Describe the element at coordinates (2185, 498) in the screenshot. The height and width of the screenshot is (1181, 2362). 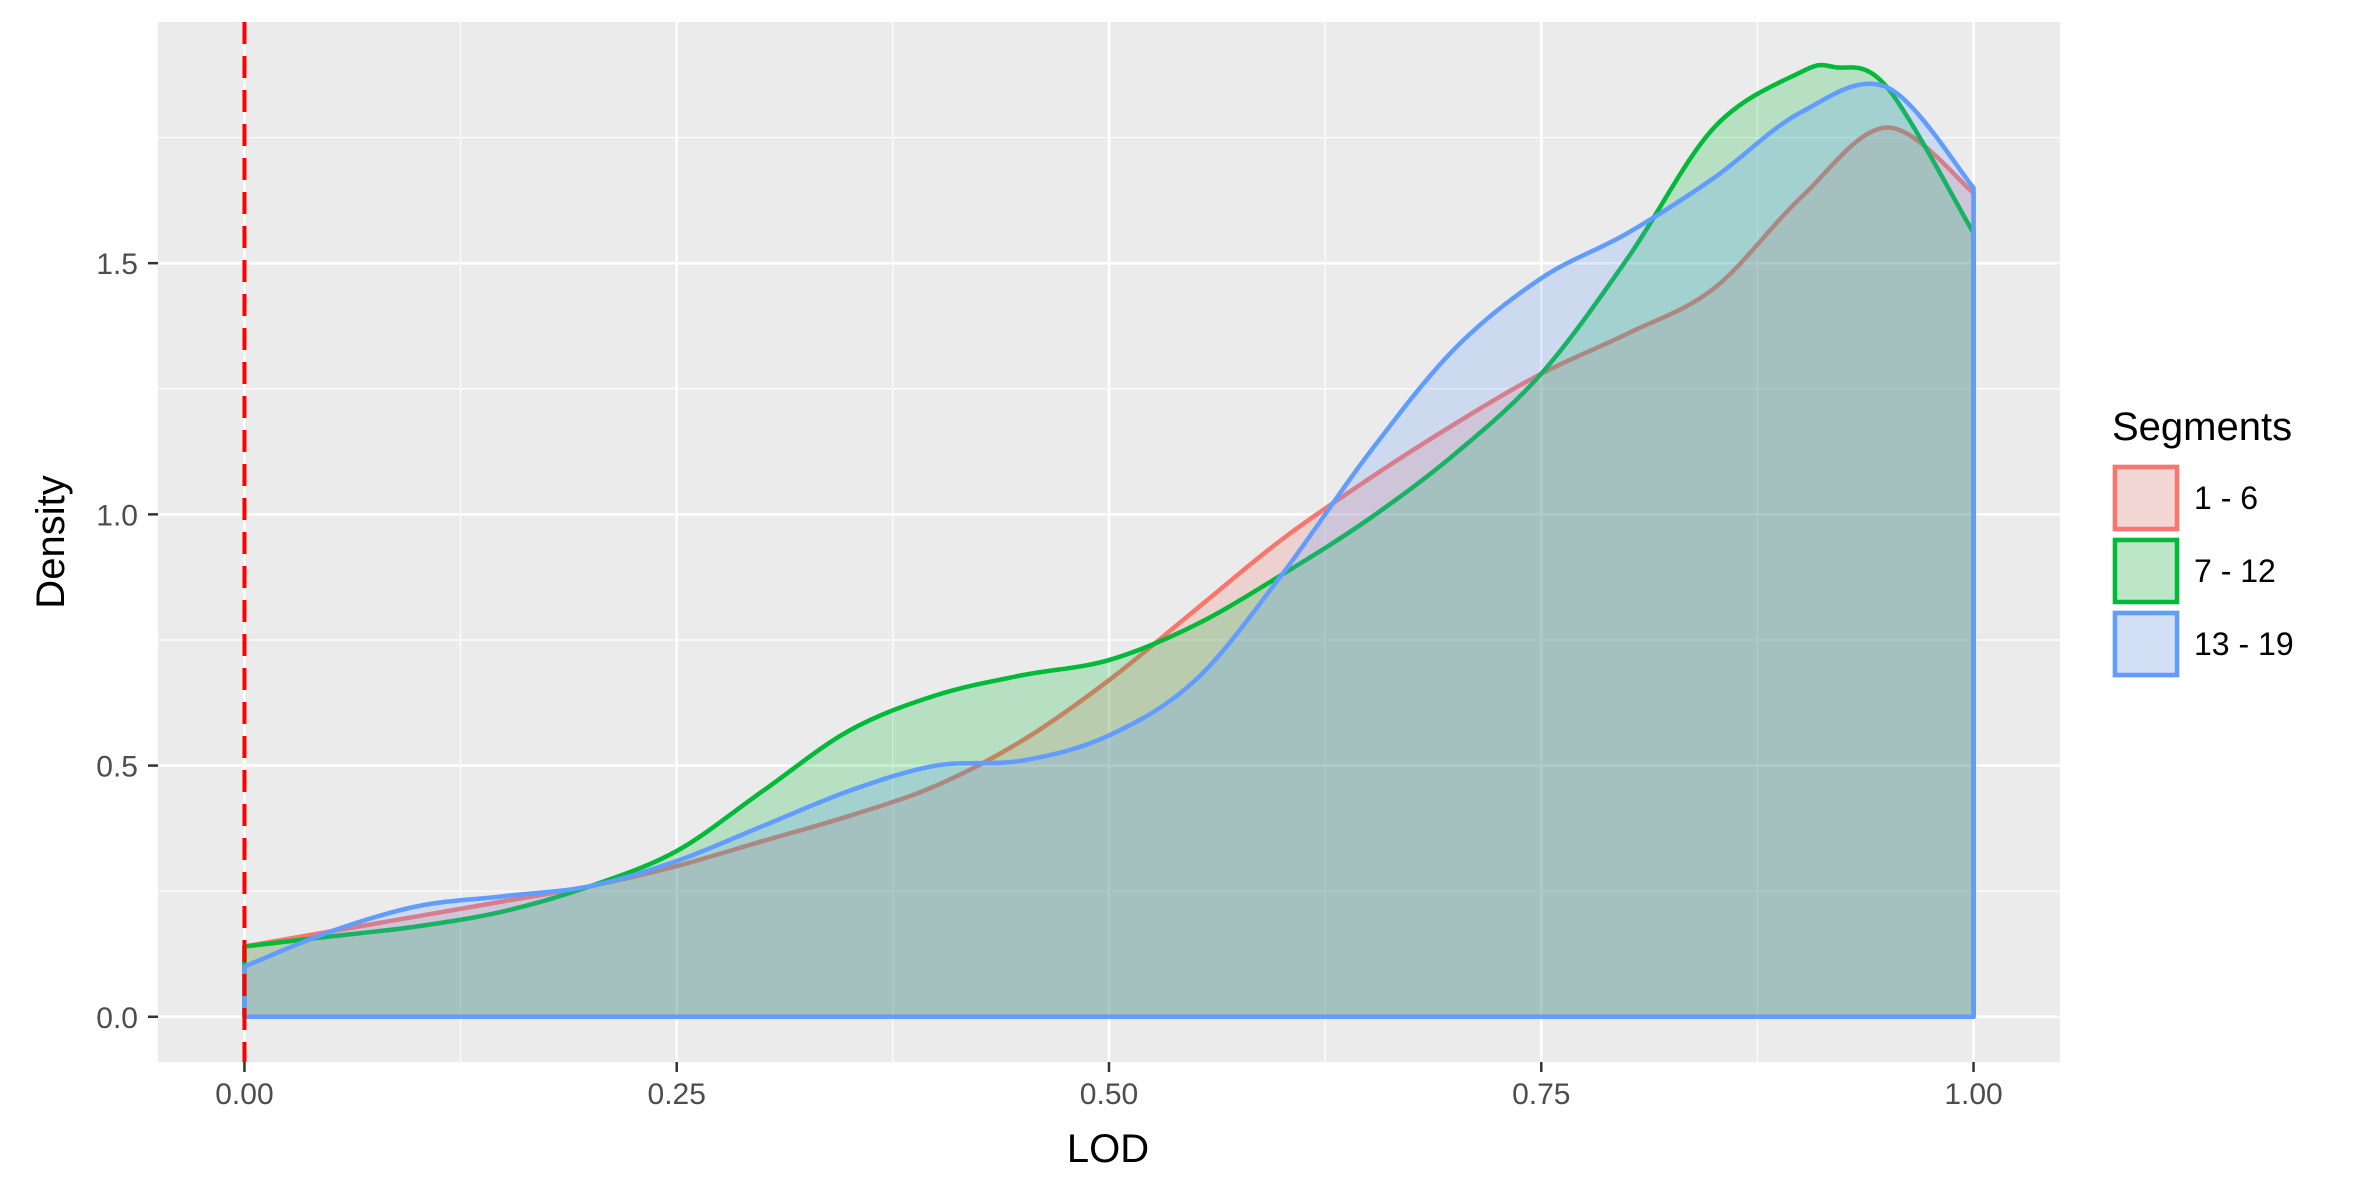
I see `legend-item: 1 - 6` at that location.